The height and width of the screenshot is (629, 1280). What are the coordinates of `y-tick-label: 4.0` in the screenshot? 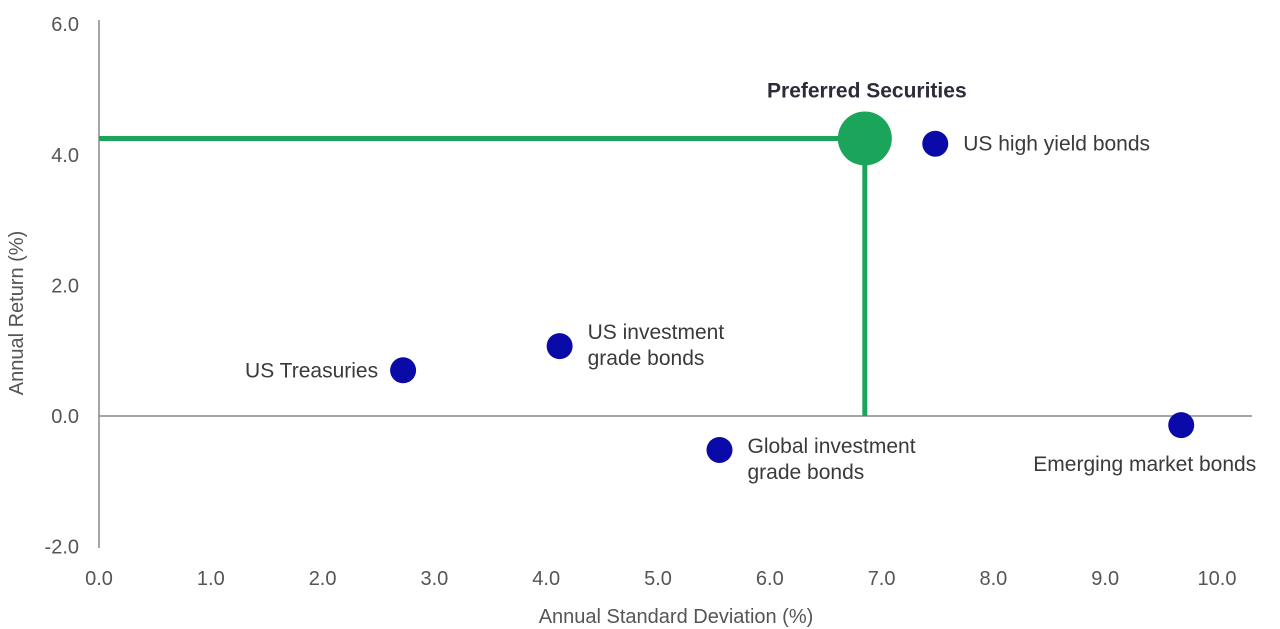 It's located at (65, 156).